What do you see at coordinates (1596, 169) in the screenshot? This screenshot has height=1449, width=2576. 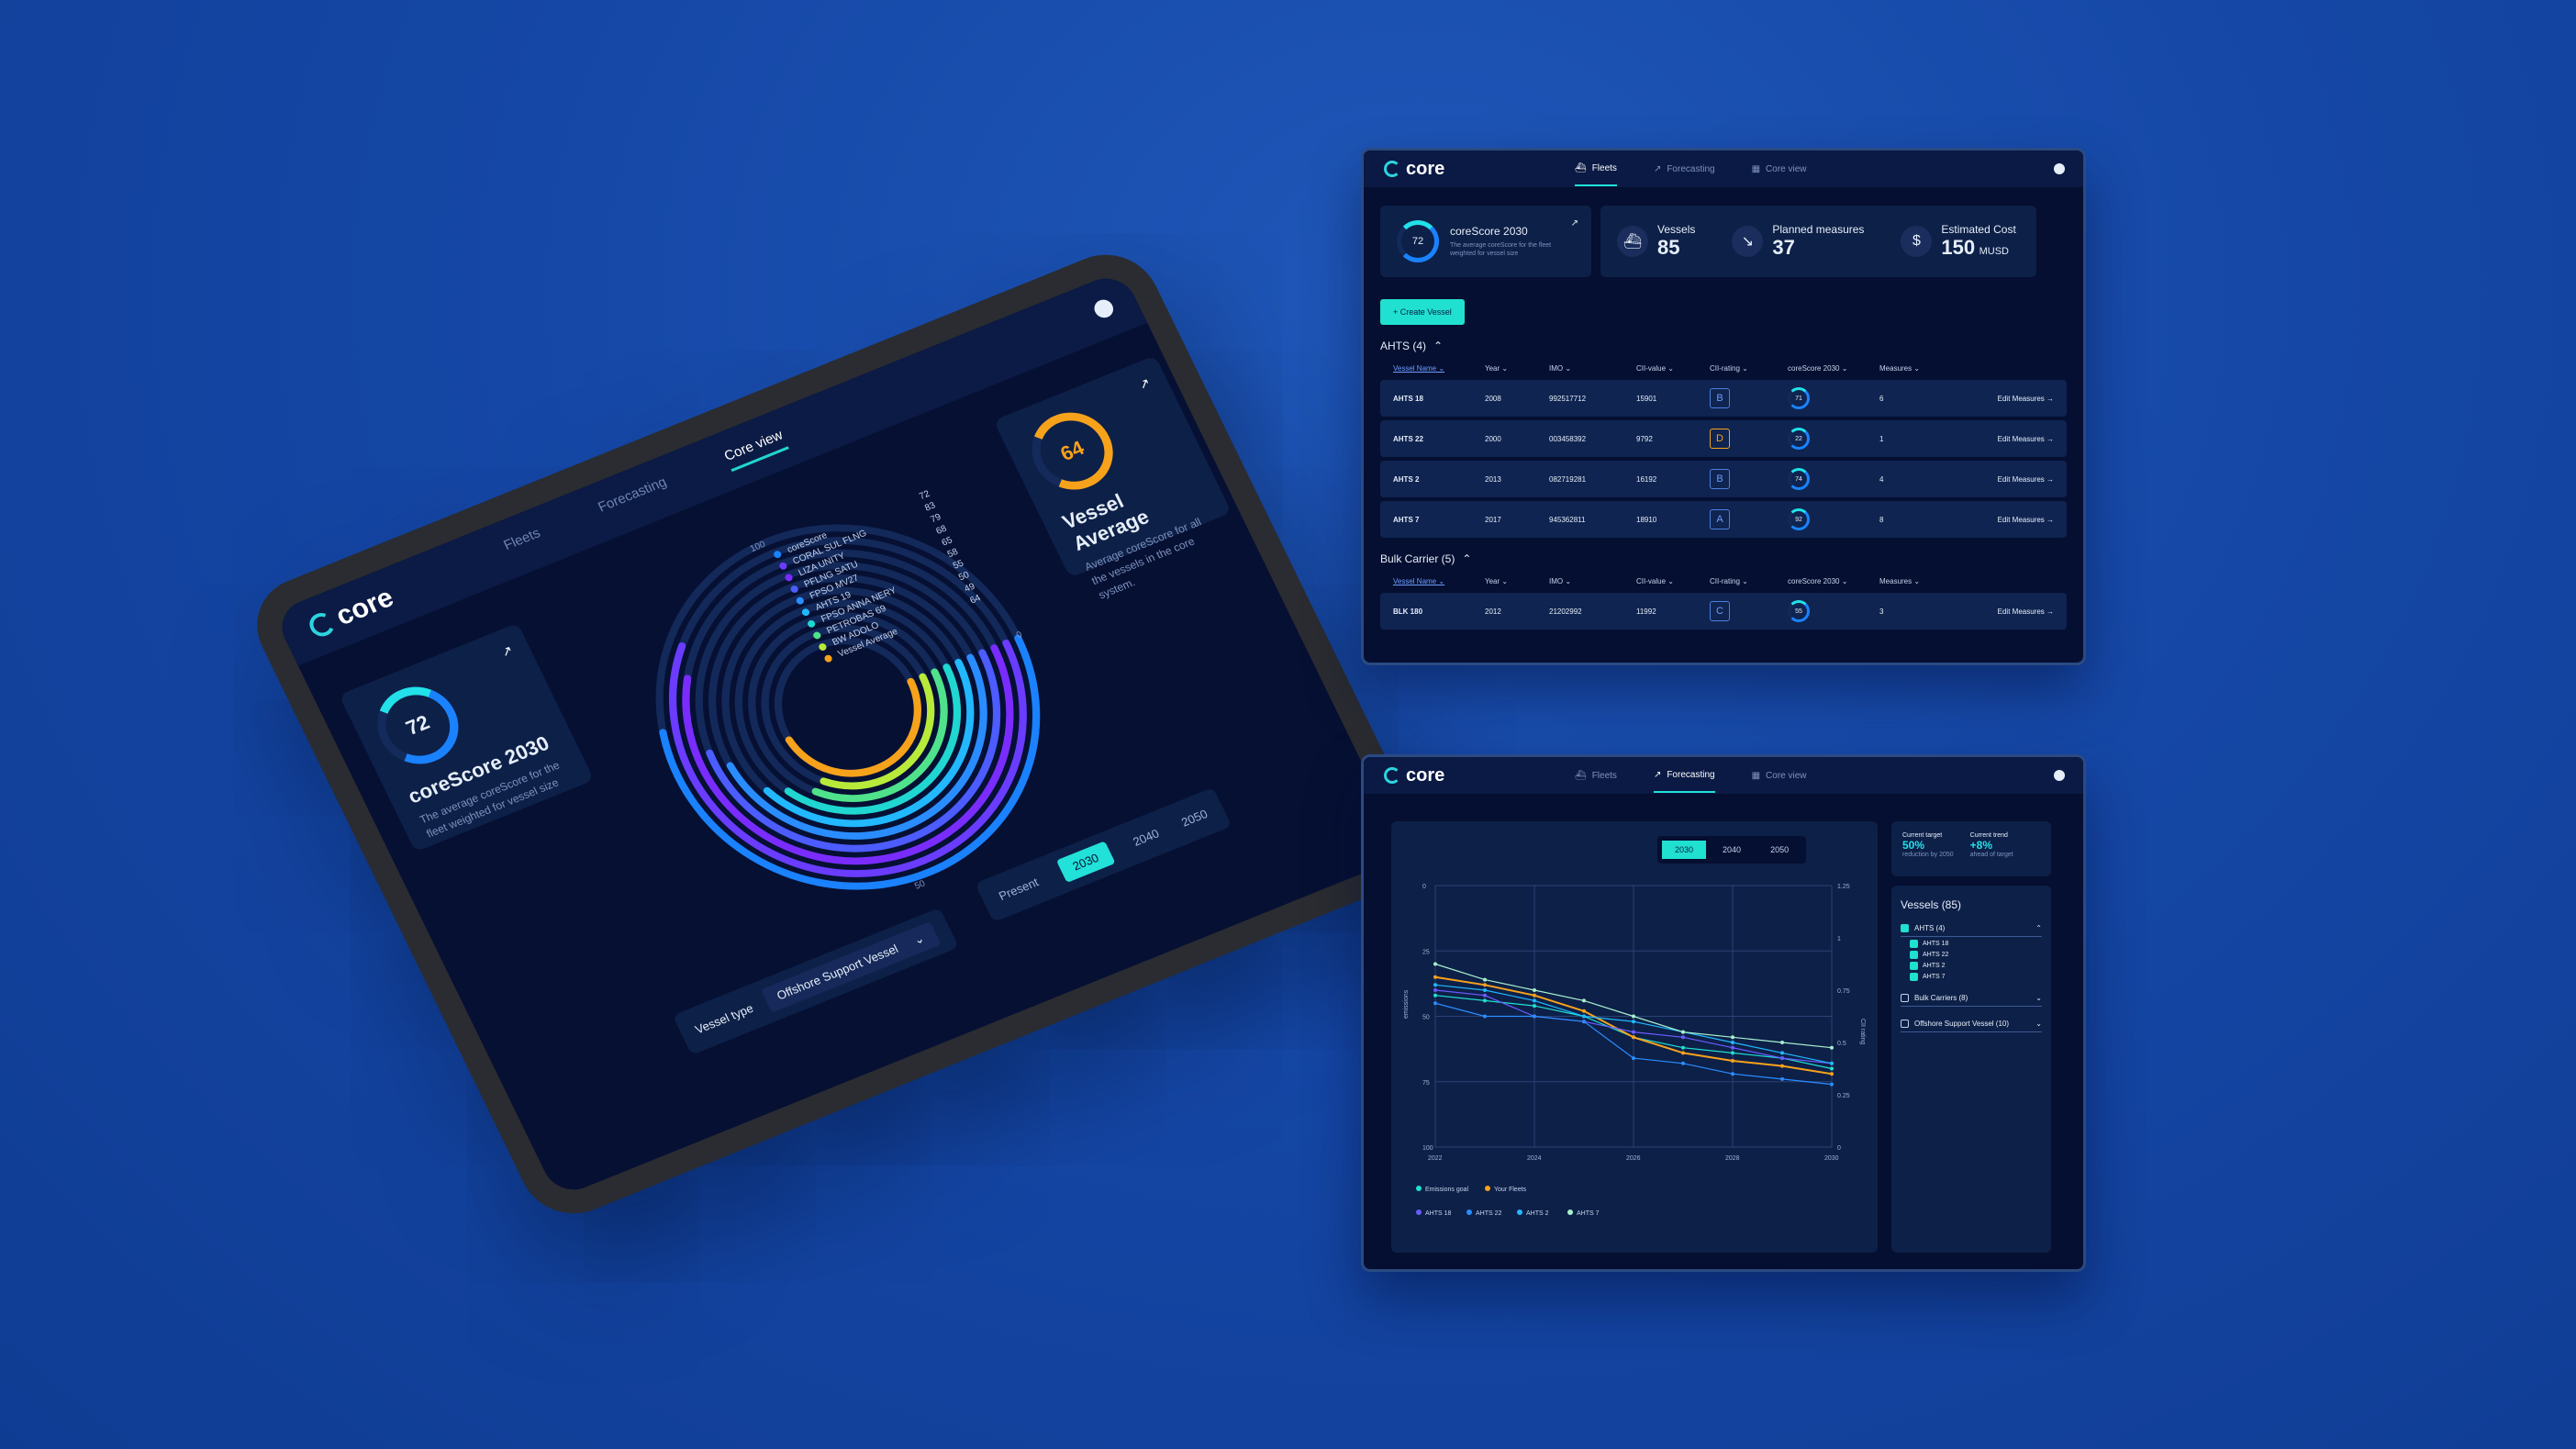 I see `tab-fleets: ⛴ Fleets` at bounding box center [1596, 169].